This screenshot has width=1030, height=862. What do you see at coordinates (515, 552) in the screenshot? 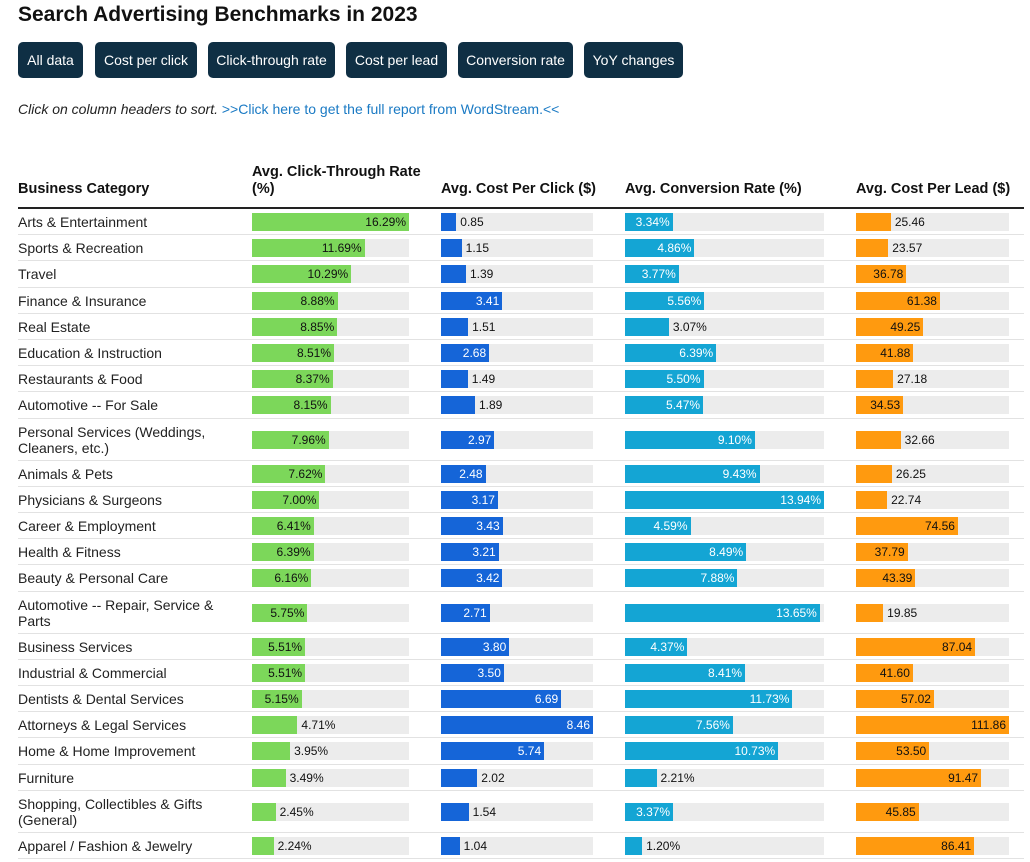
I see `table-row: Health & Fitness 6.39% 3.21 8.49% 37.79` at bounding box center [515, 552].